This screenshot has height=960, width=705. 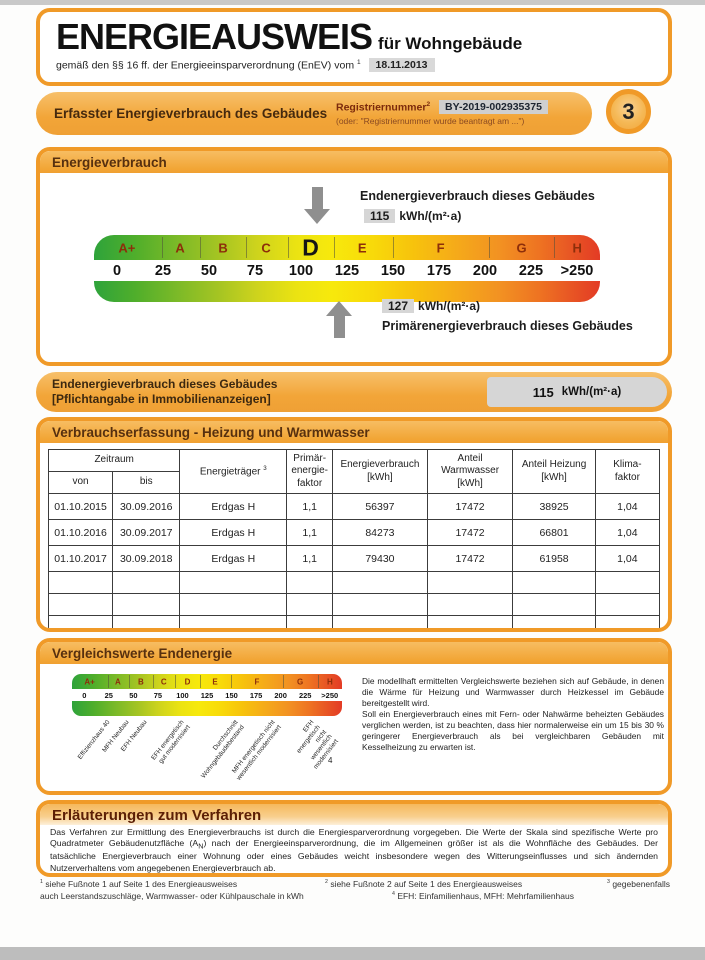 I want to click on cell-heizung: 66801, so click(x=554, y=532).